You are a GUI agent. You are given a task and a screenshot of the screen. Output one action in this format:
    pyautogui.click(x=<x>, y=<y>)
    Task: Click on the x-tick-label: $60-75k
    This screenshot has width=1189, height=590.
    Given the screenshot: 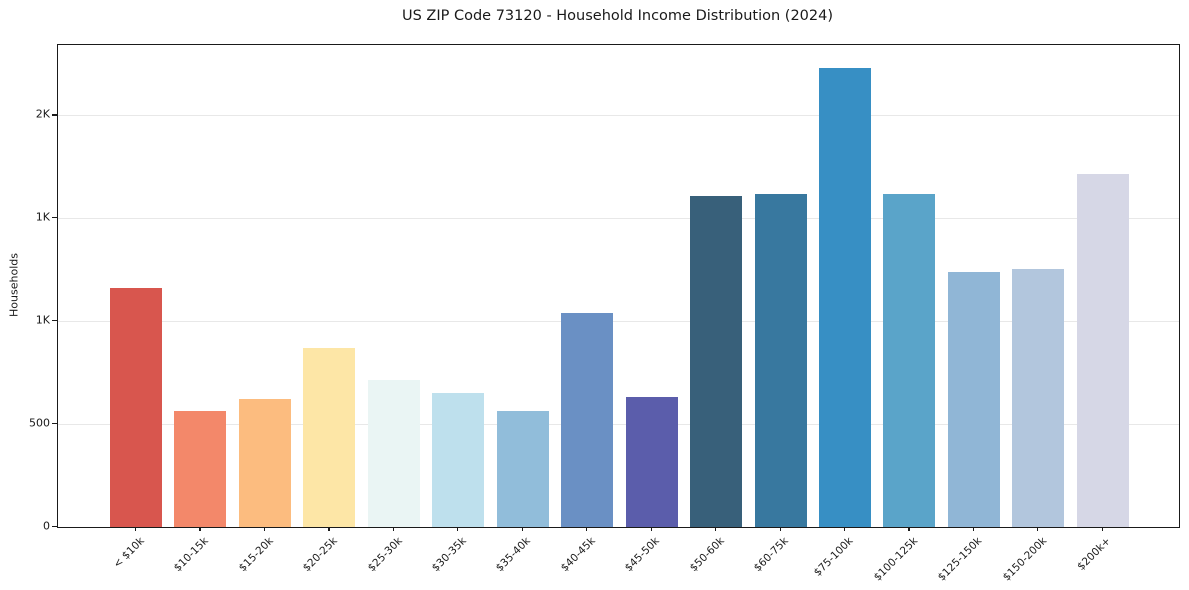 What is the action you would take?
    pyautogui.click(x=771, y=555)
    